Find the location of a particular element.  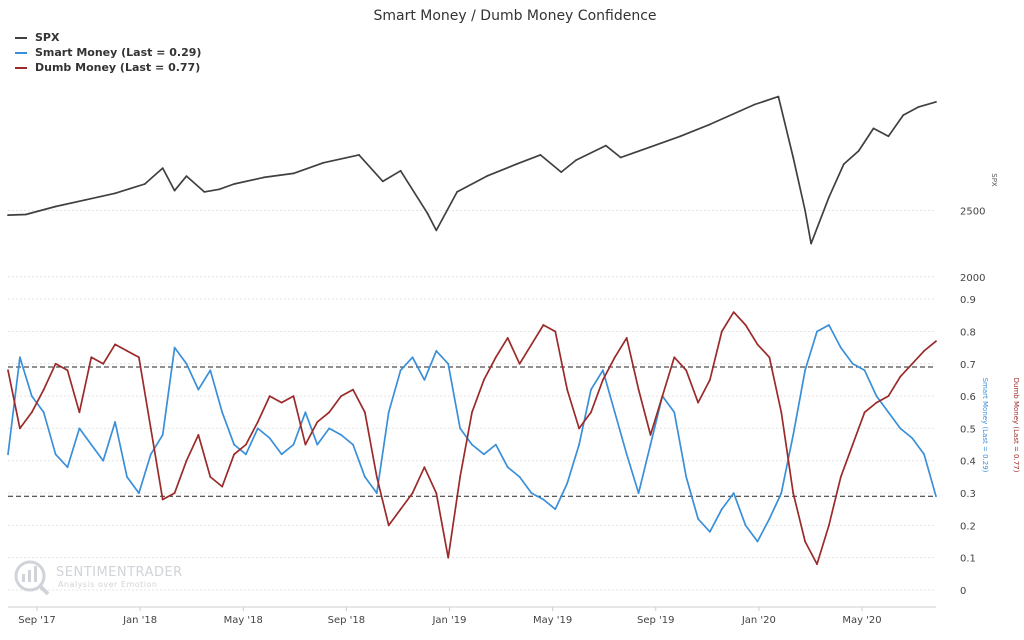

x-tick-label: Sep '19 is located at coordinates (656, 620).